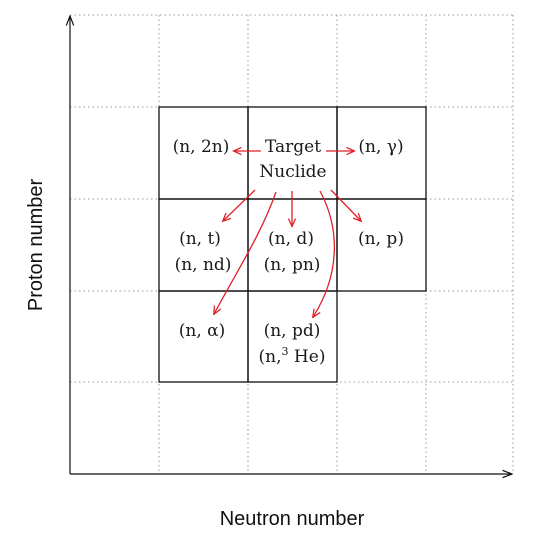  Describe the element at coordinates (201, 147) in the screenshot. I see `reaction-n-2n: (n, 2n)` at that location.